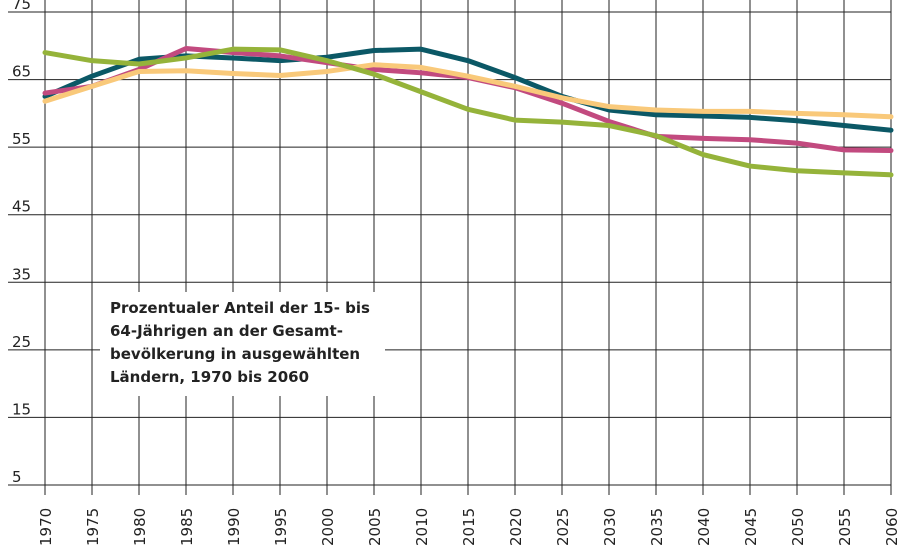 This screenshot has width=909, height=553. What do you see at coordinates (704, 527) in the screenshot?
I see `x-tick-label: 2040` at bounding box center [704, 527].